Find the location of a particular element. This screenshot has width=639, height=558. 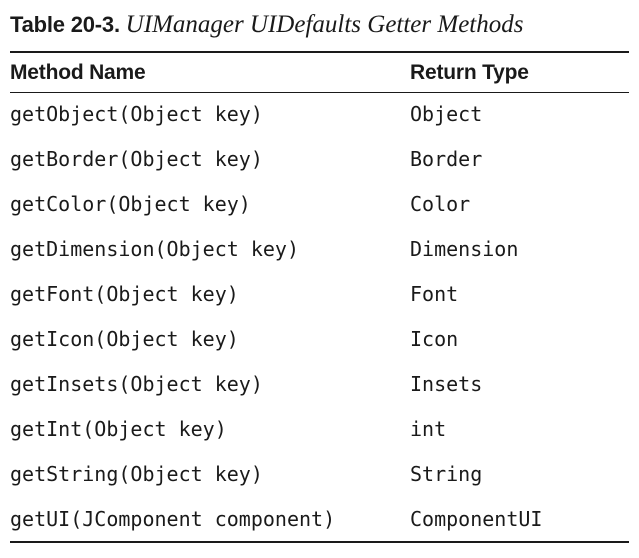

return-type-cell: String is located at coordinates (446, 474).